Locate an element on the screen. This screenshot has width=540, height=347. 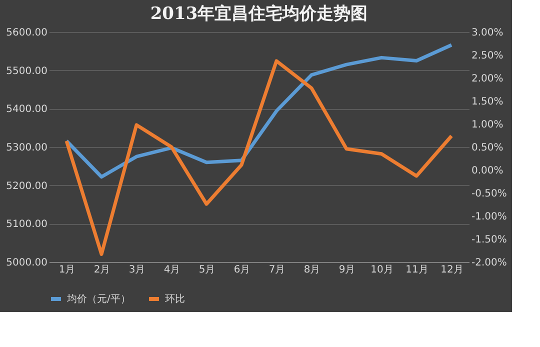
y2-tick-label: 3.00% is located at coordinates (488, 33).